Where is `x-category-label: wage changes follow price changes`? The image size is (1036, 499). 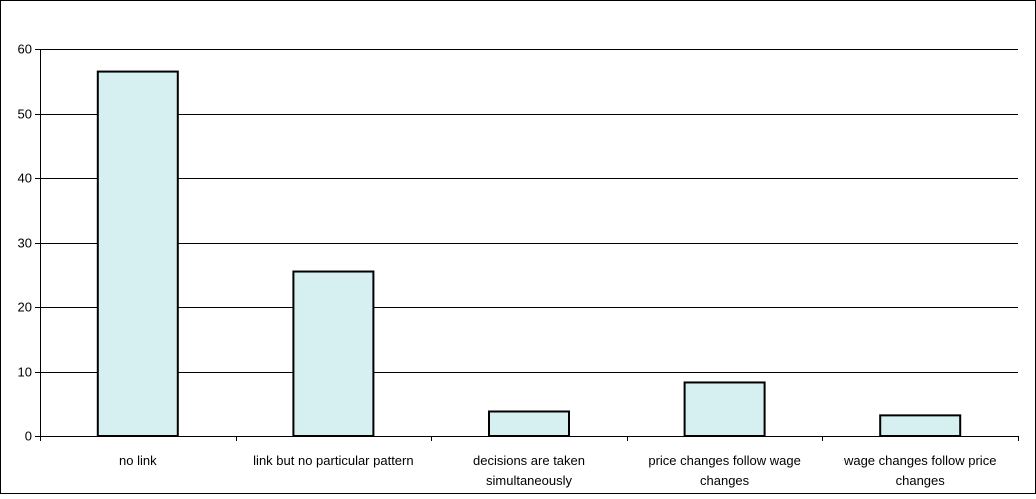 x-category-label: wage changes follow price changes is located at coordinates (919, 470).